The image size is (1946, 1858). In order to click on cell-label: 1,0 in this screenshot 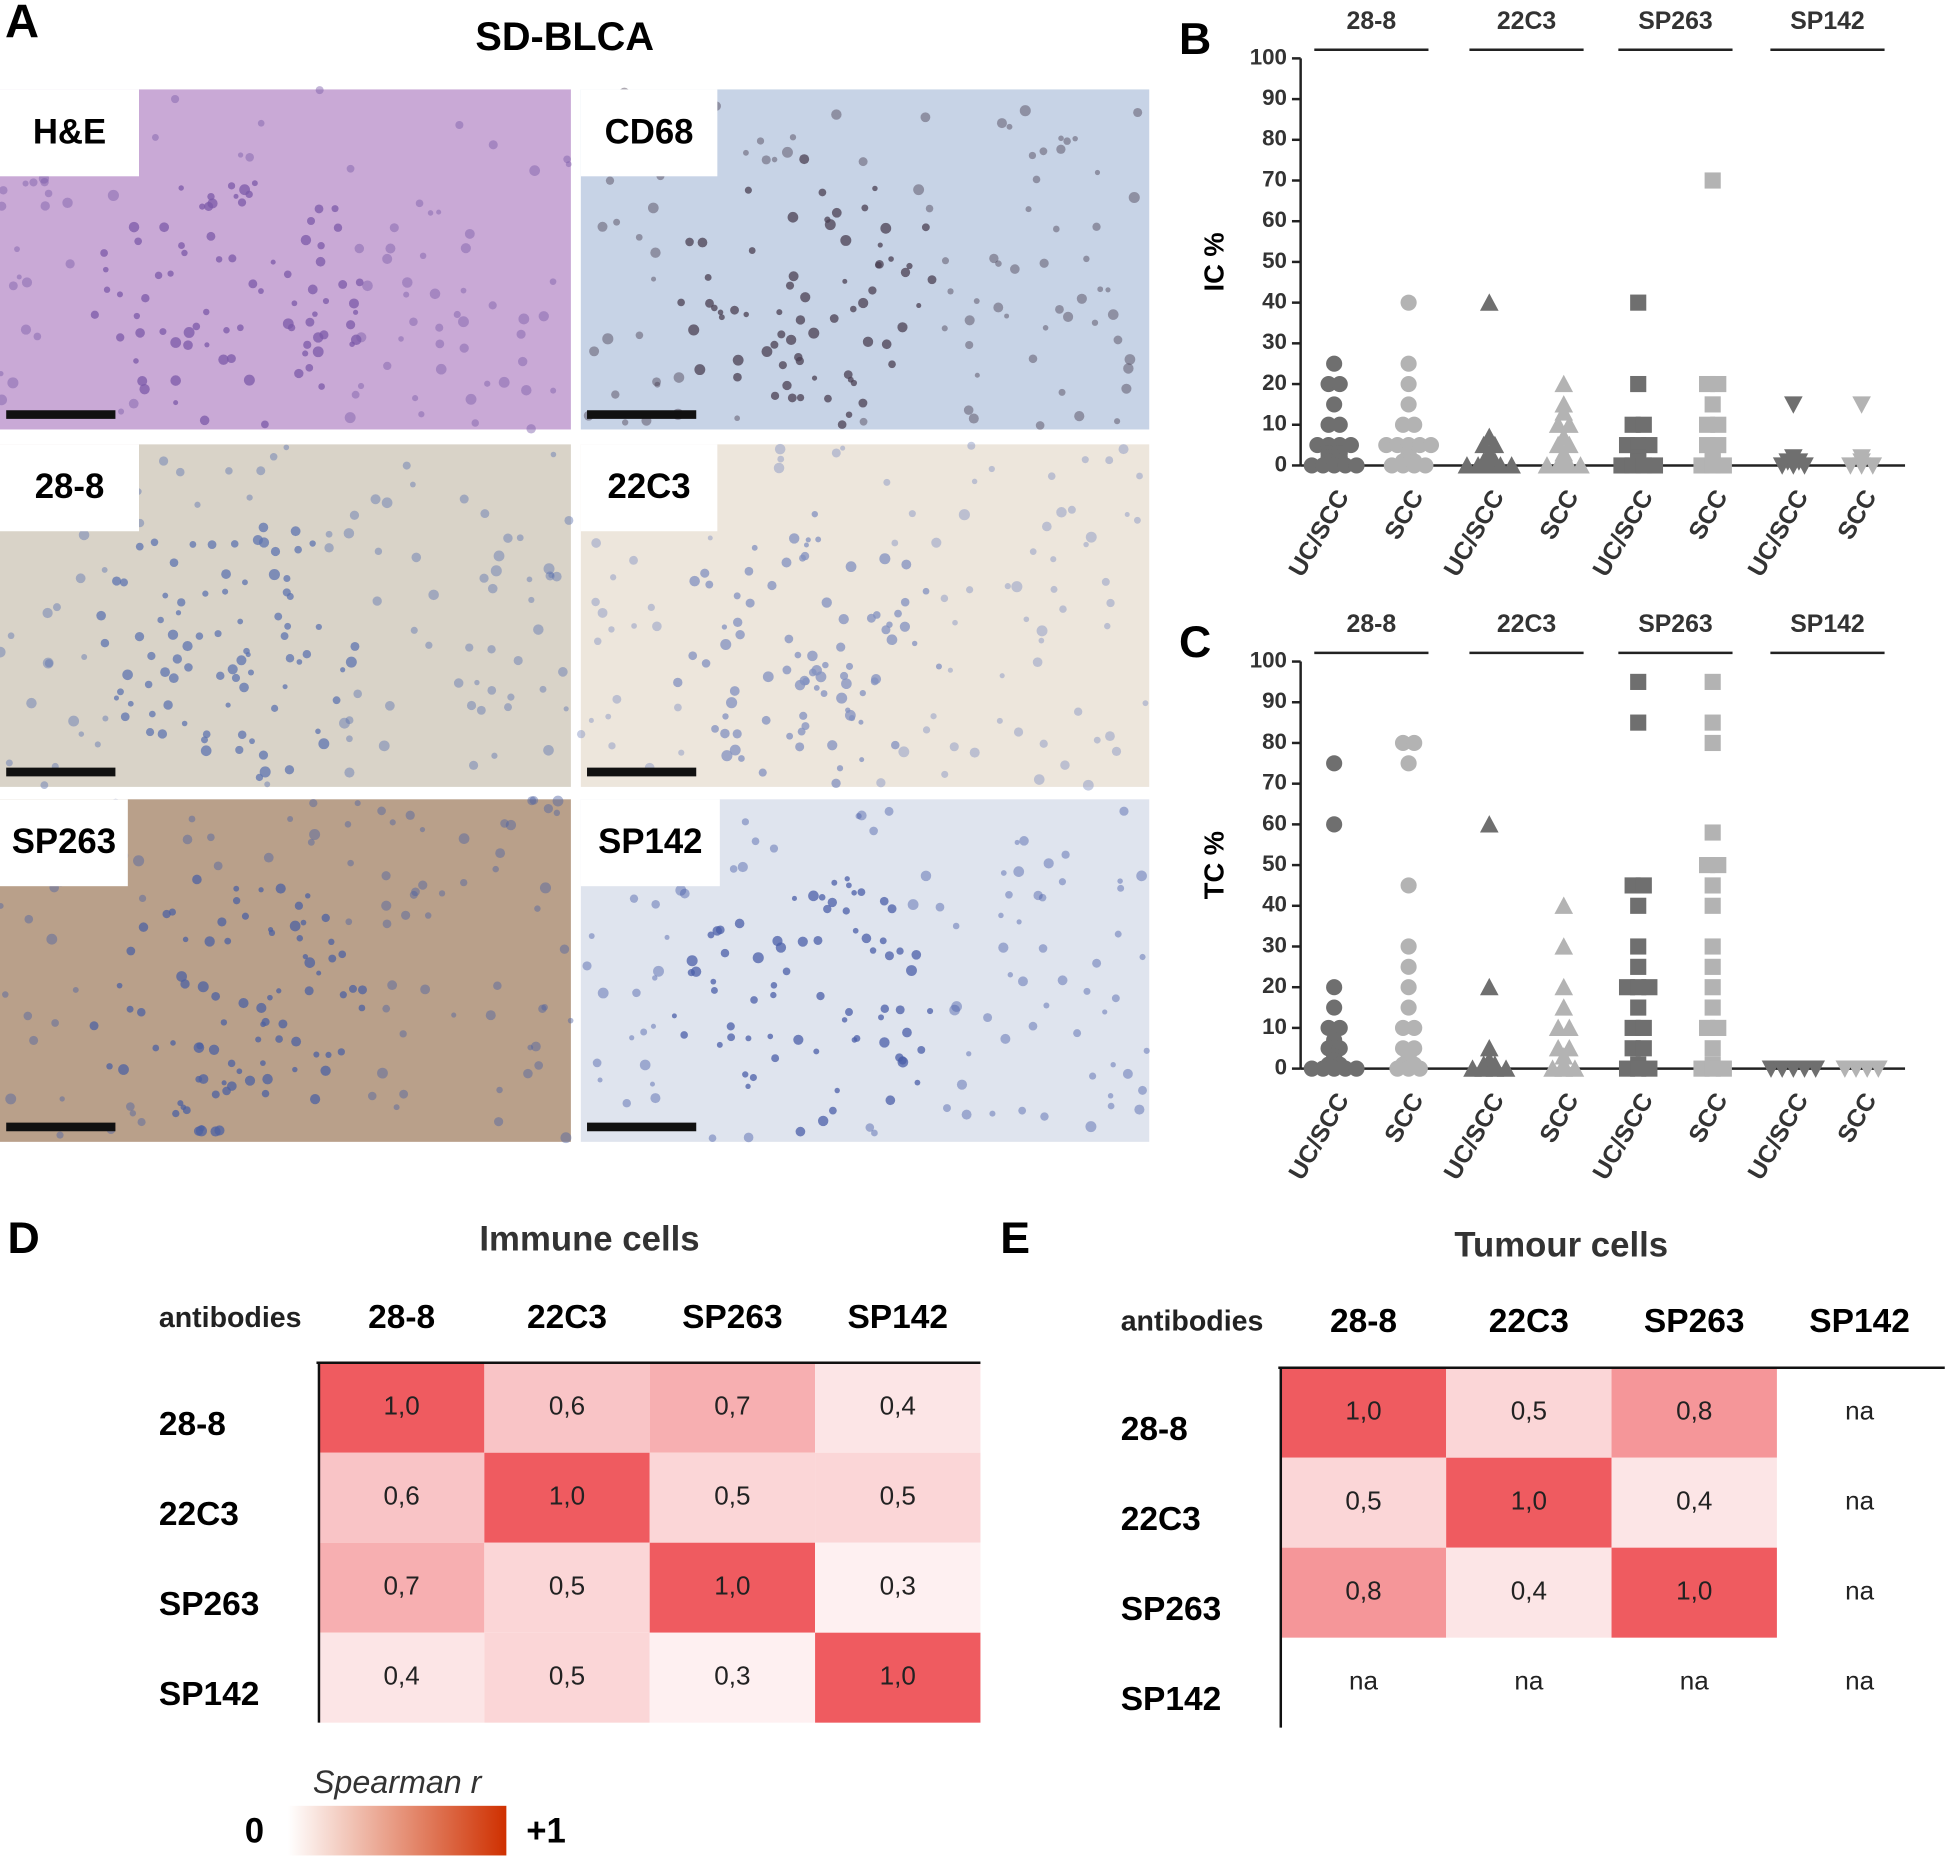, I will do `click(402, 1406)`.